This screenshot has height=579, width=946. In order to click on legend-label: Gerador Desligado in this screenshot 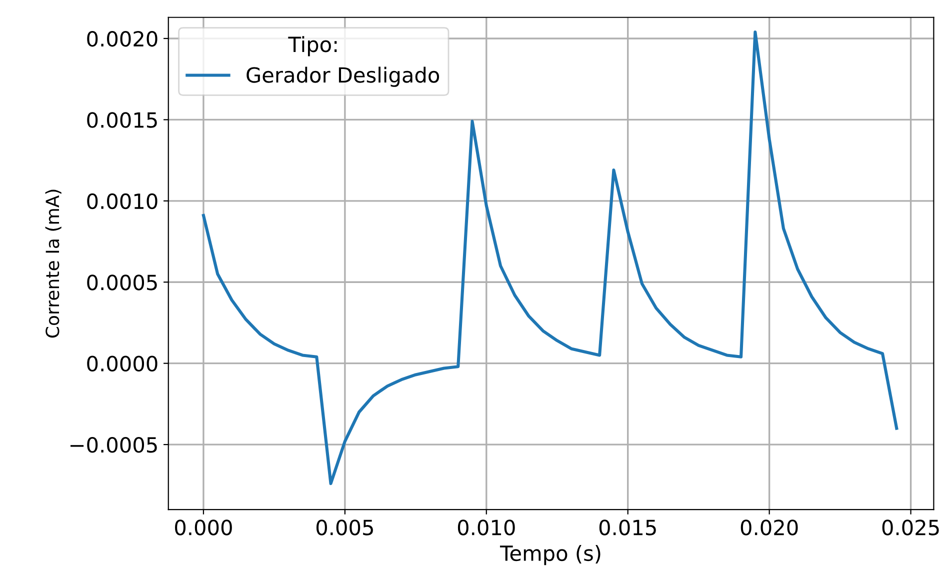, I will do `click(343, 76)`.